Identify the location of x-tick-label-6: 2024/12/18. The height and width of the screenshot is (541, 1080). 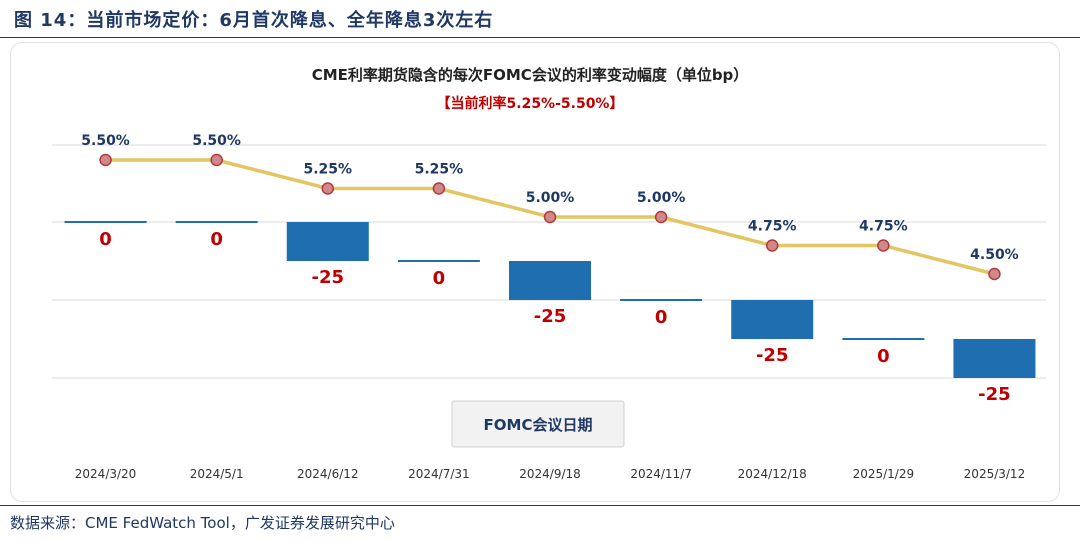
(772, 474).